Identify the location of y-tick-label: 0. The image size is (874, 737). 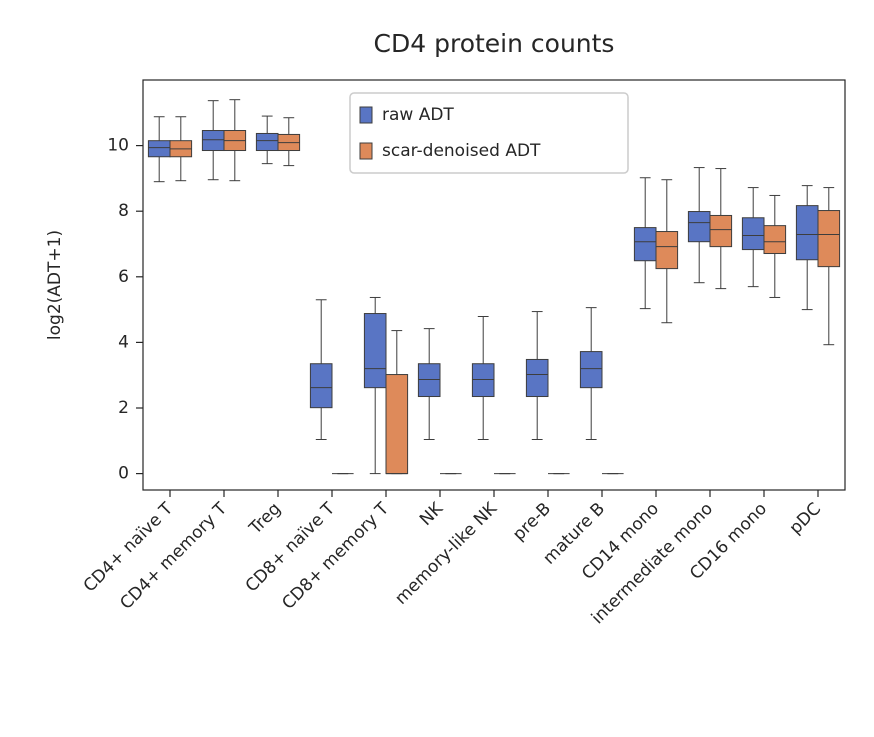
(123, 474).